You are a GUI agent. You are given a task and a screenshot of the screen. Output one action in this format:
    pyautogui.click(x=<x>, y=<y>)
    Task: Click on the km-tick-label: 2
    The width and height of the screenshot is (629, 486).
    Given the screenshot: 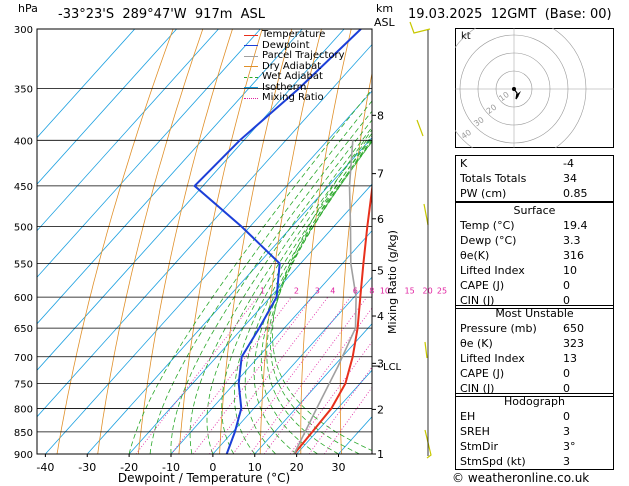 What is the action you would take?
    pyautogui.click(x=380, y=409)
    